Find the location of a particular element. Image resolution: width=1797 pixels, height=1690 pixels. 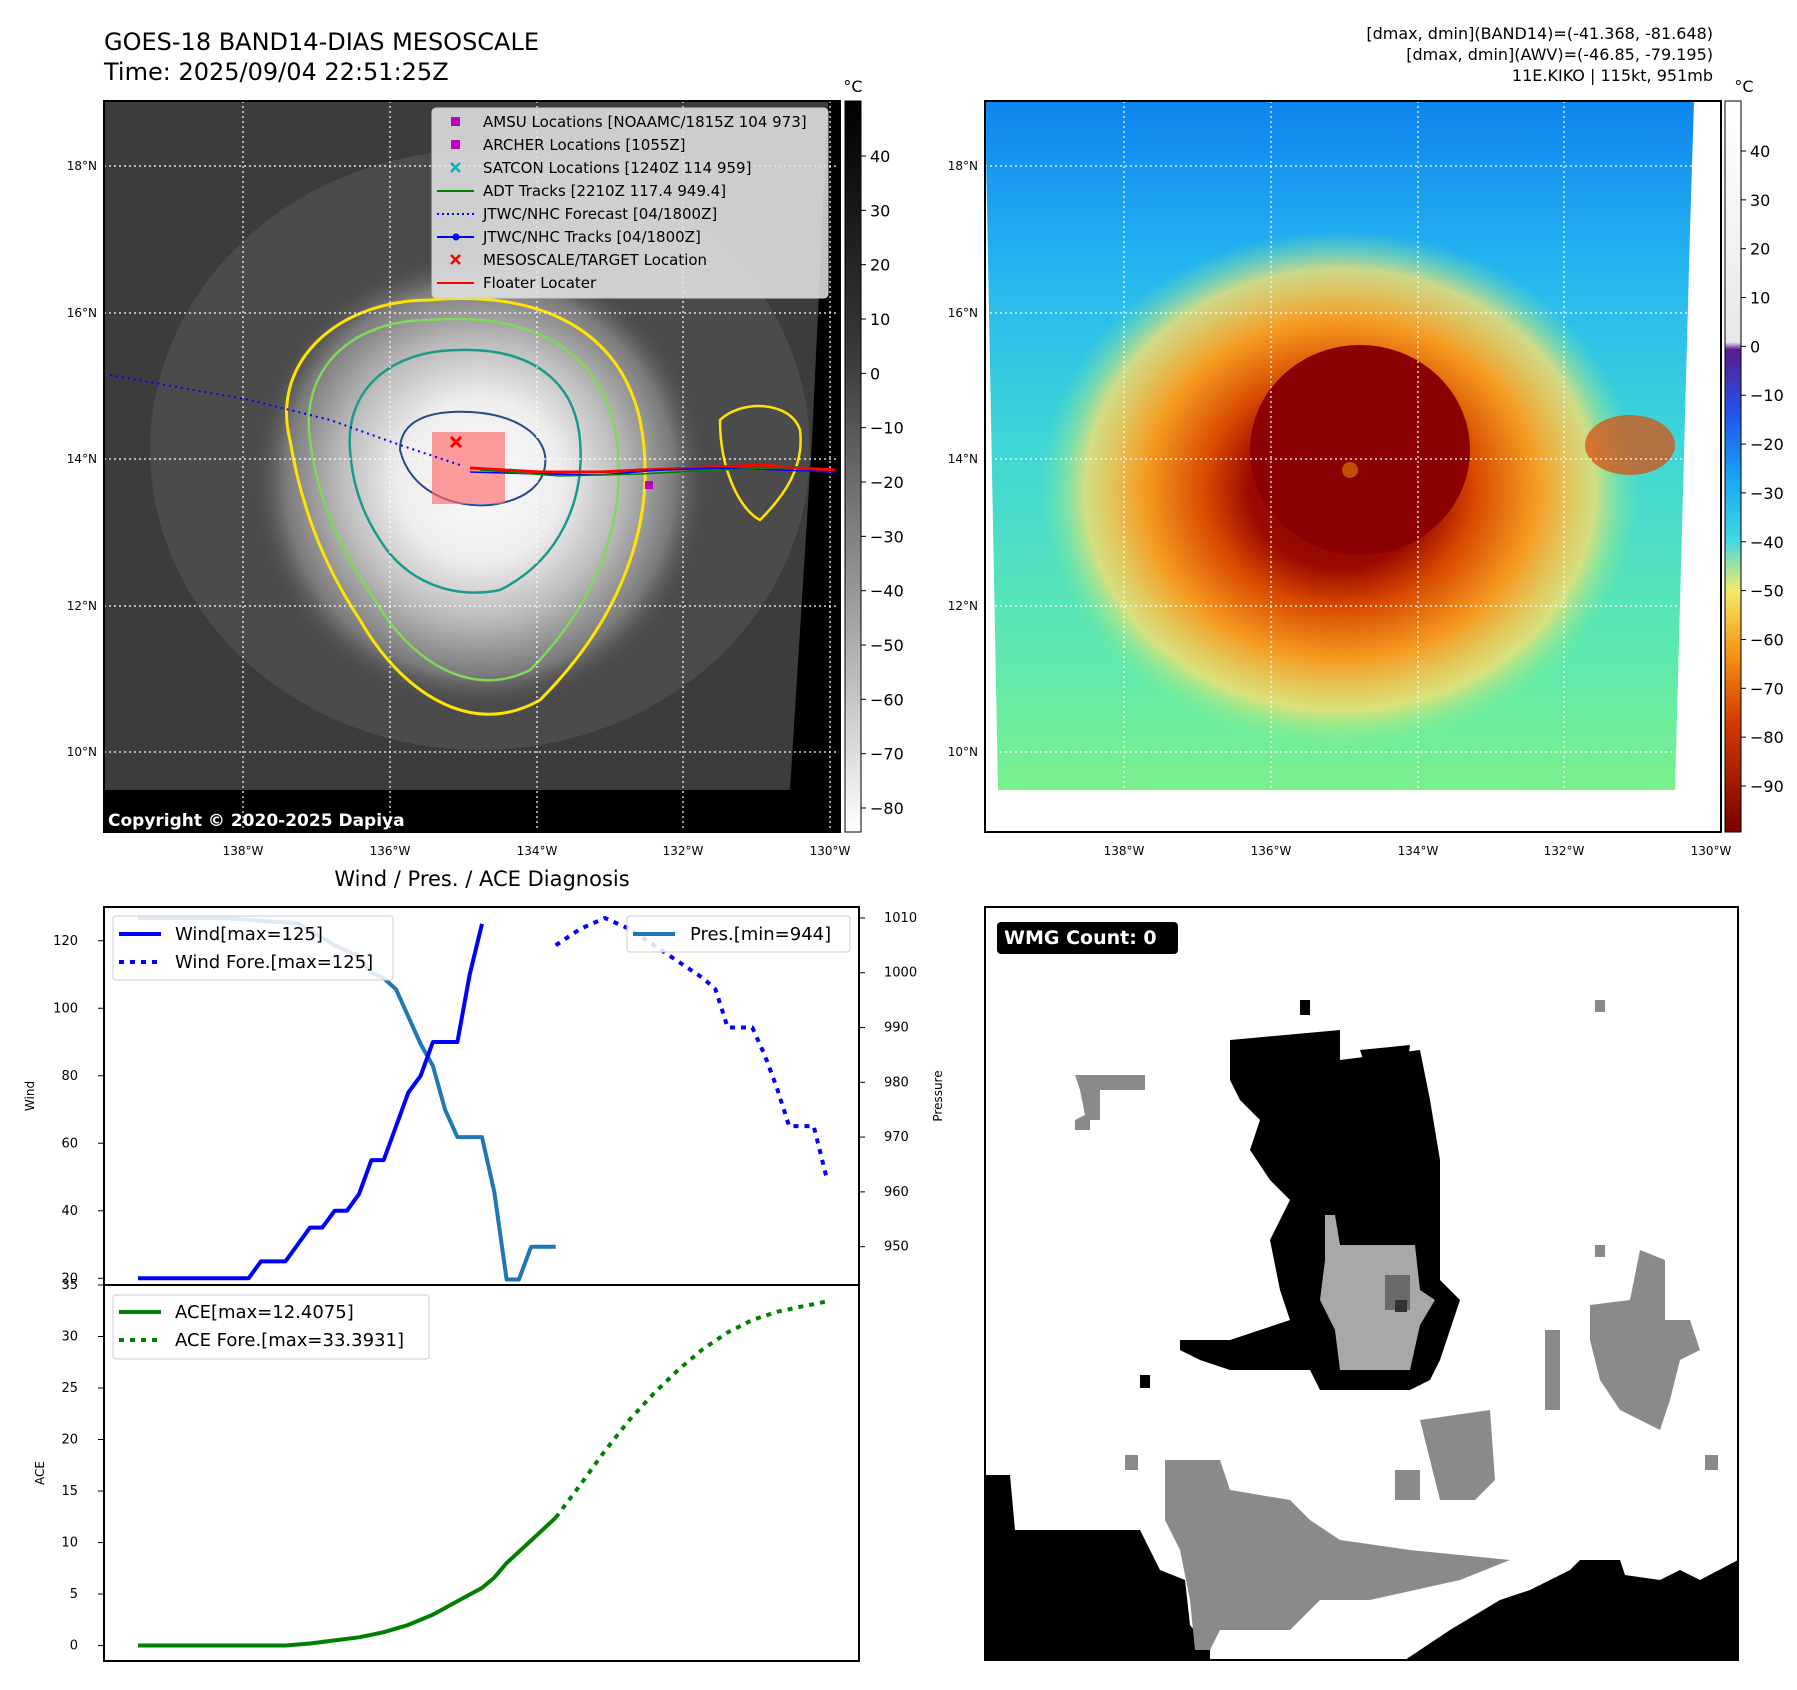

ace-y-tick-label: 10 is located at coordinates (69, 1543).